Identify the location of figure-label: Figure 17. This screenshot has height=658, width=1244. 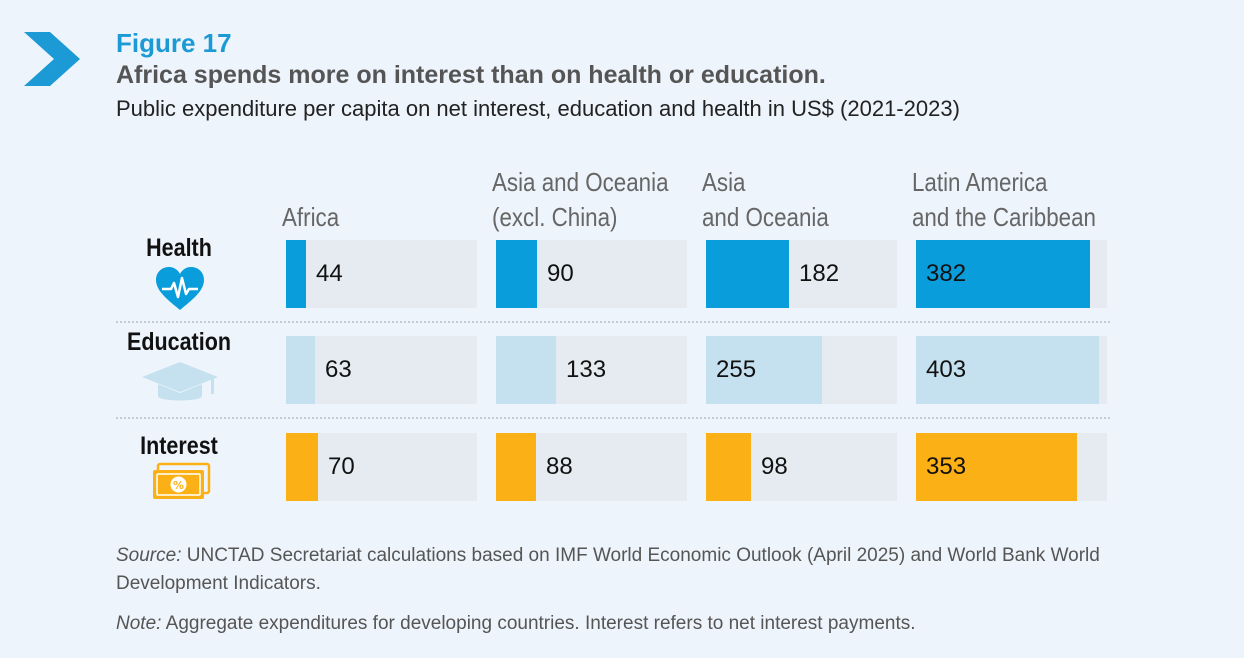
(174, 43).